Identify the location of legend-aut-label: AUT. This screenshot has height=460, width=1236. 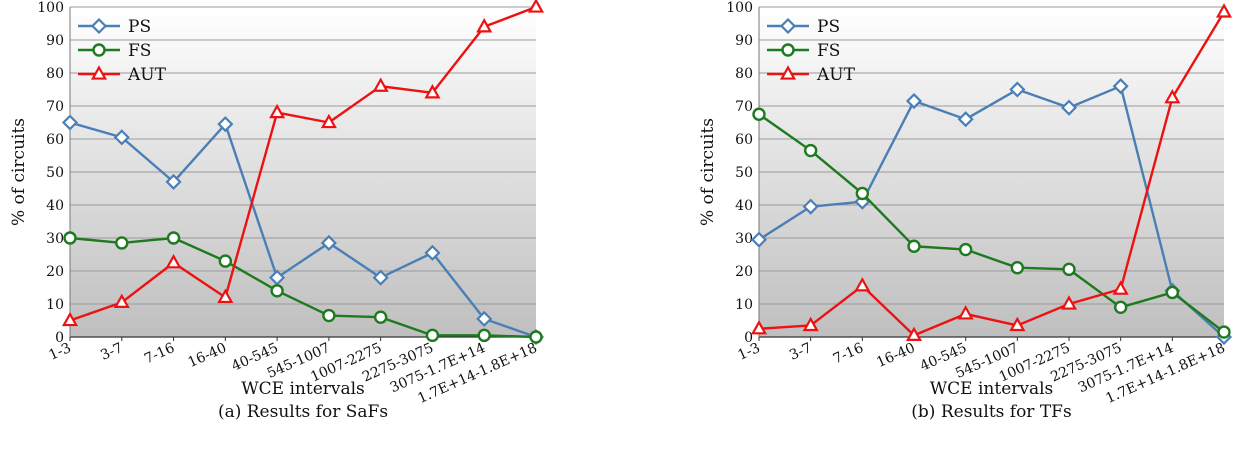
(147, 75).